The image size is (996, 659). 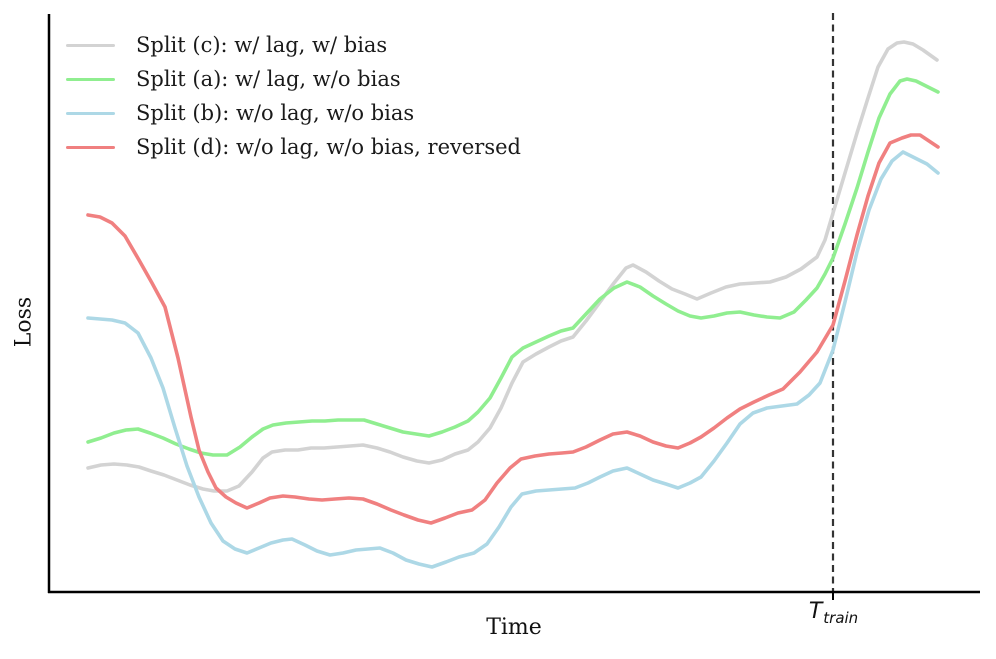 What do you see at coordinates (268, 79) in the screenshot?
I see `legend-label-split-a: Split (a): w/ lag, w/o bias` at bounding box center [268, 79].